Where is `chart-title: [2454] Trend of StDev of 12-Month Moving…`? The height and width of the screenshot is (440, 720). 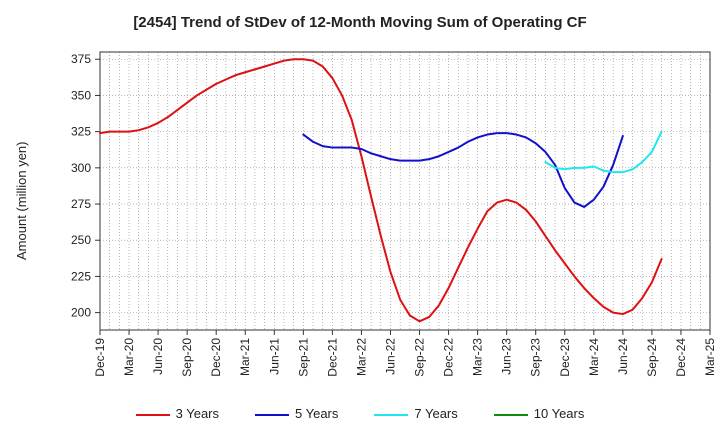
chart-title: [2454] Trend of StDev of 12-Month Moving… is located at coordinates (360, 22).